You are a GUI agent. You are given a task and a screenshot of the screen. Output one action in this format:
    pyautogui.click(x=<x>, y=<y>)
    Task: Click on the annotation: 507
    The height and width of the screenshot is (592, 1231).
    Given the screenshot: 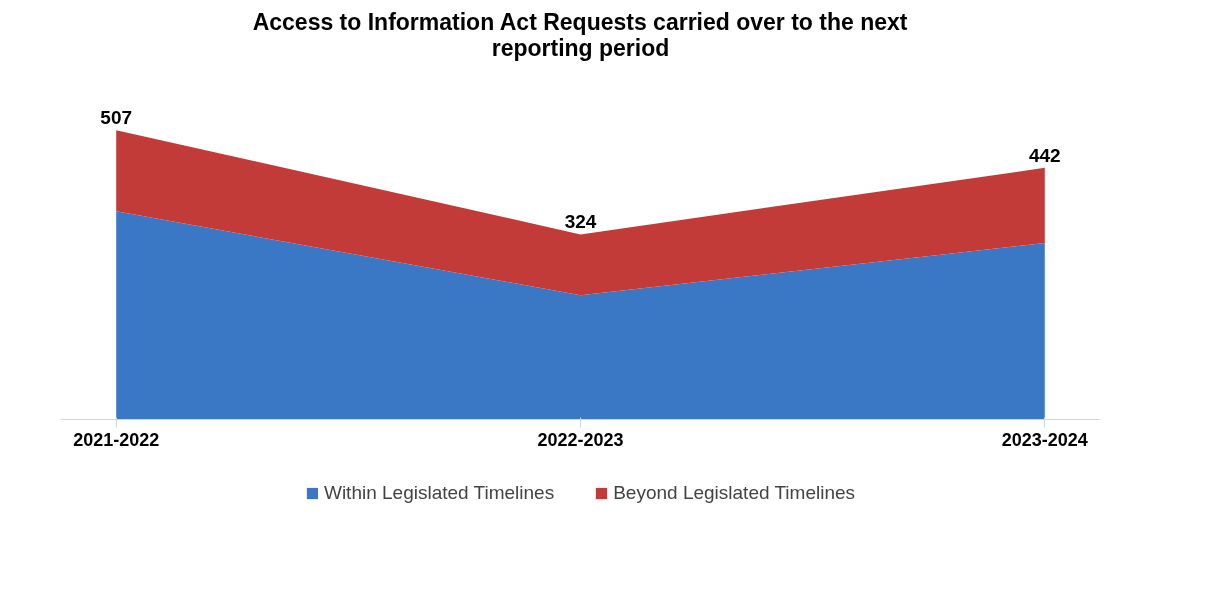 What is the action you would take?
    pyautogui.click(x=116, y=118)
    